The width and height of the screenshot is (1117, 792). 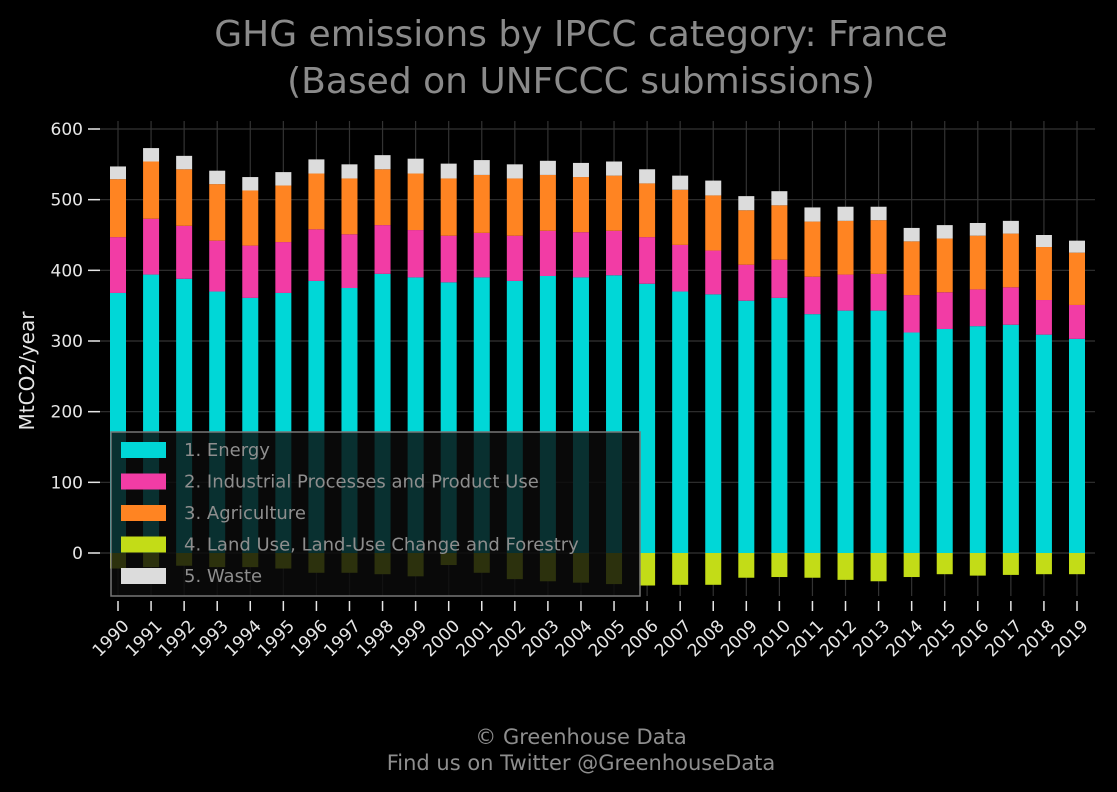 I want to click on x-tick-label: 2015, so click(x=938, y=638).